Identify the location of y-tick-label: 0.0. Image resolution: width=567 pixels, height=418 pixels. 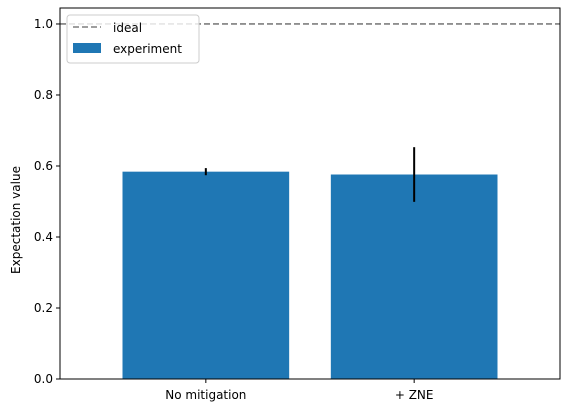
(43, 379).